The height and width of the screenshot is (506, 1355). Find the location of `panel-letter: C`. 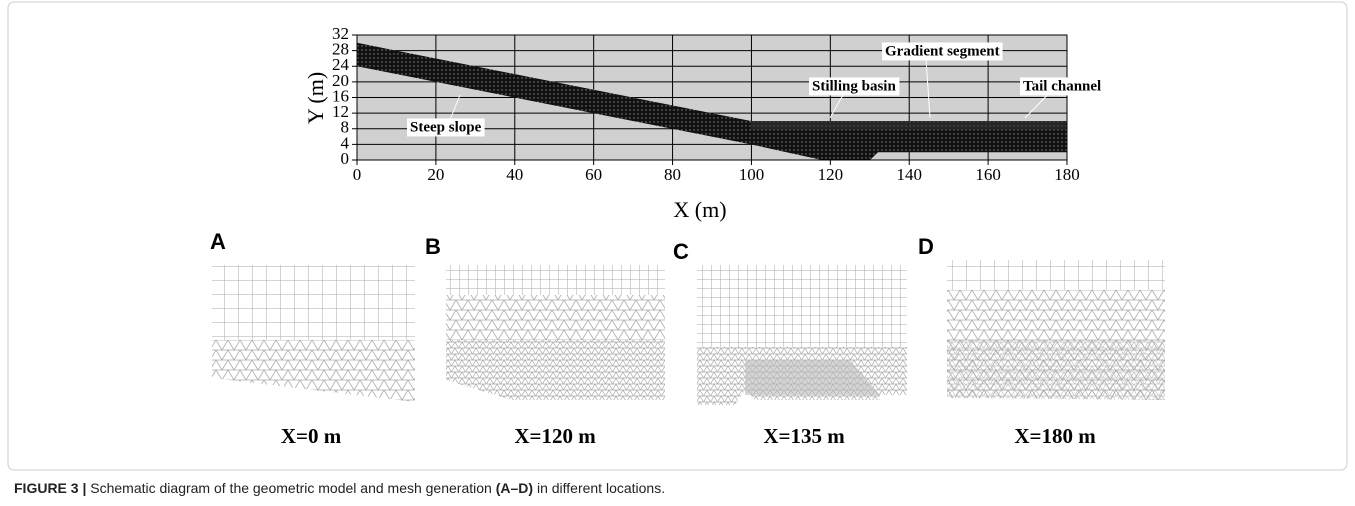

panel-letter: C is located at coordinates (681, 251).